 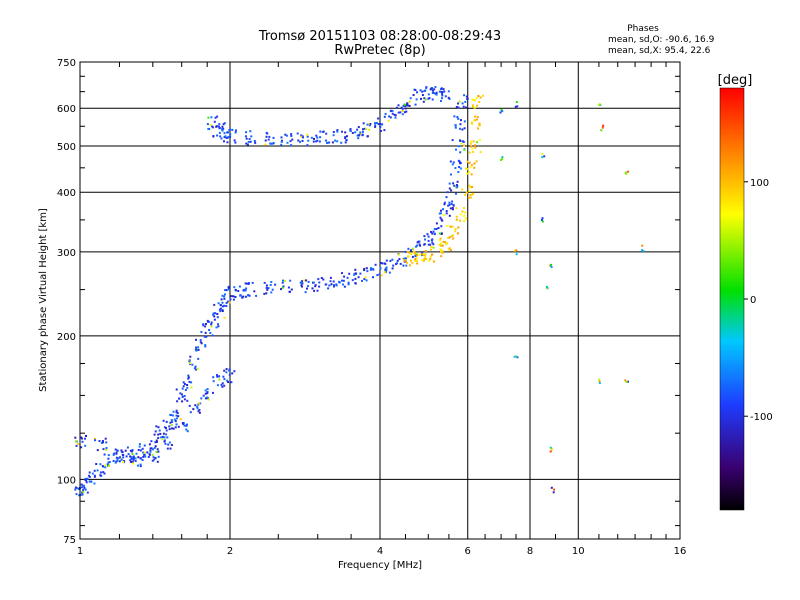 What do you see at coordinates (578, 551) in the screenshot?
I see `x-tick-label: 10` at bounding box center [578, 551].